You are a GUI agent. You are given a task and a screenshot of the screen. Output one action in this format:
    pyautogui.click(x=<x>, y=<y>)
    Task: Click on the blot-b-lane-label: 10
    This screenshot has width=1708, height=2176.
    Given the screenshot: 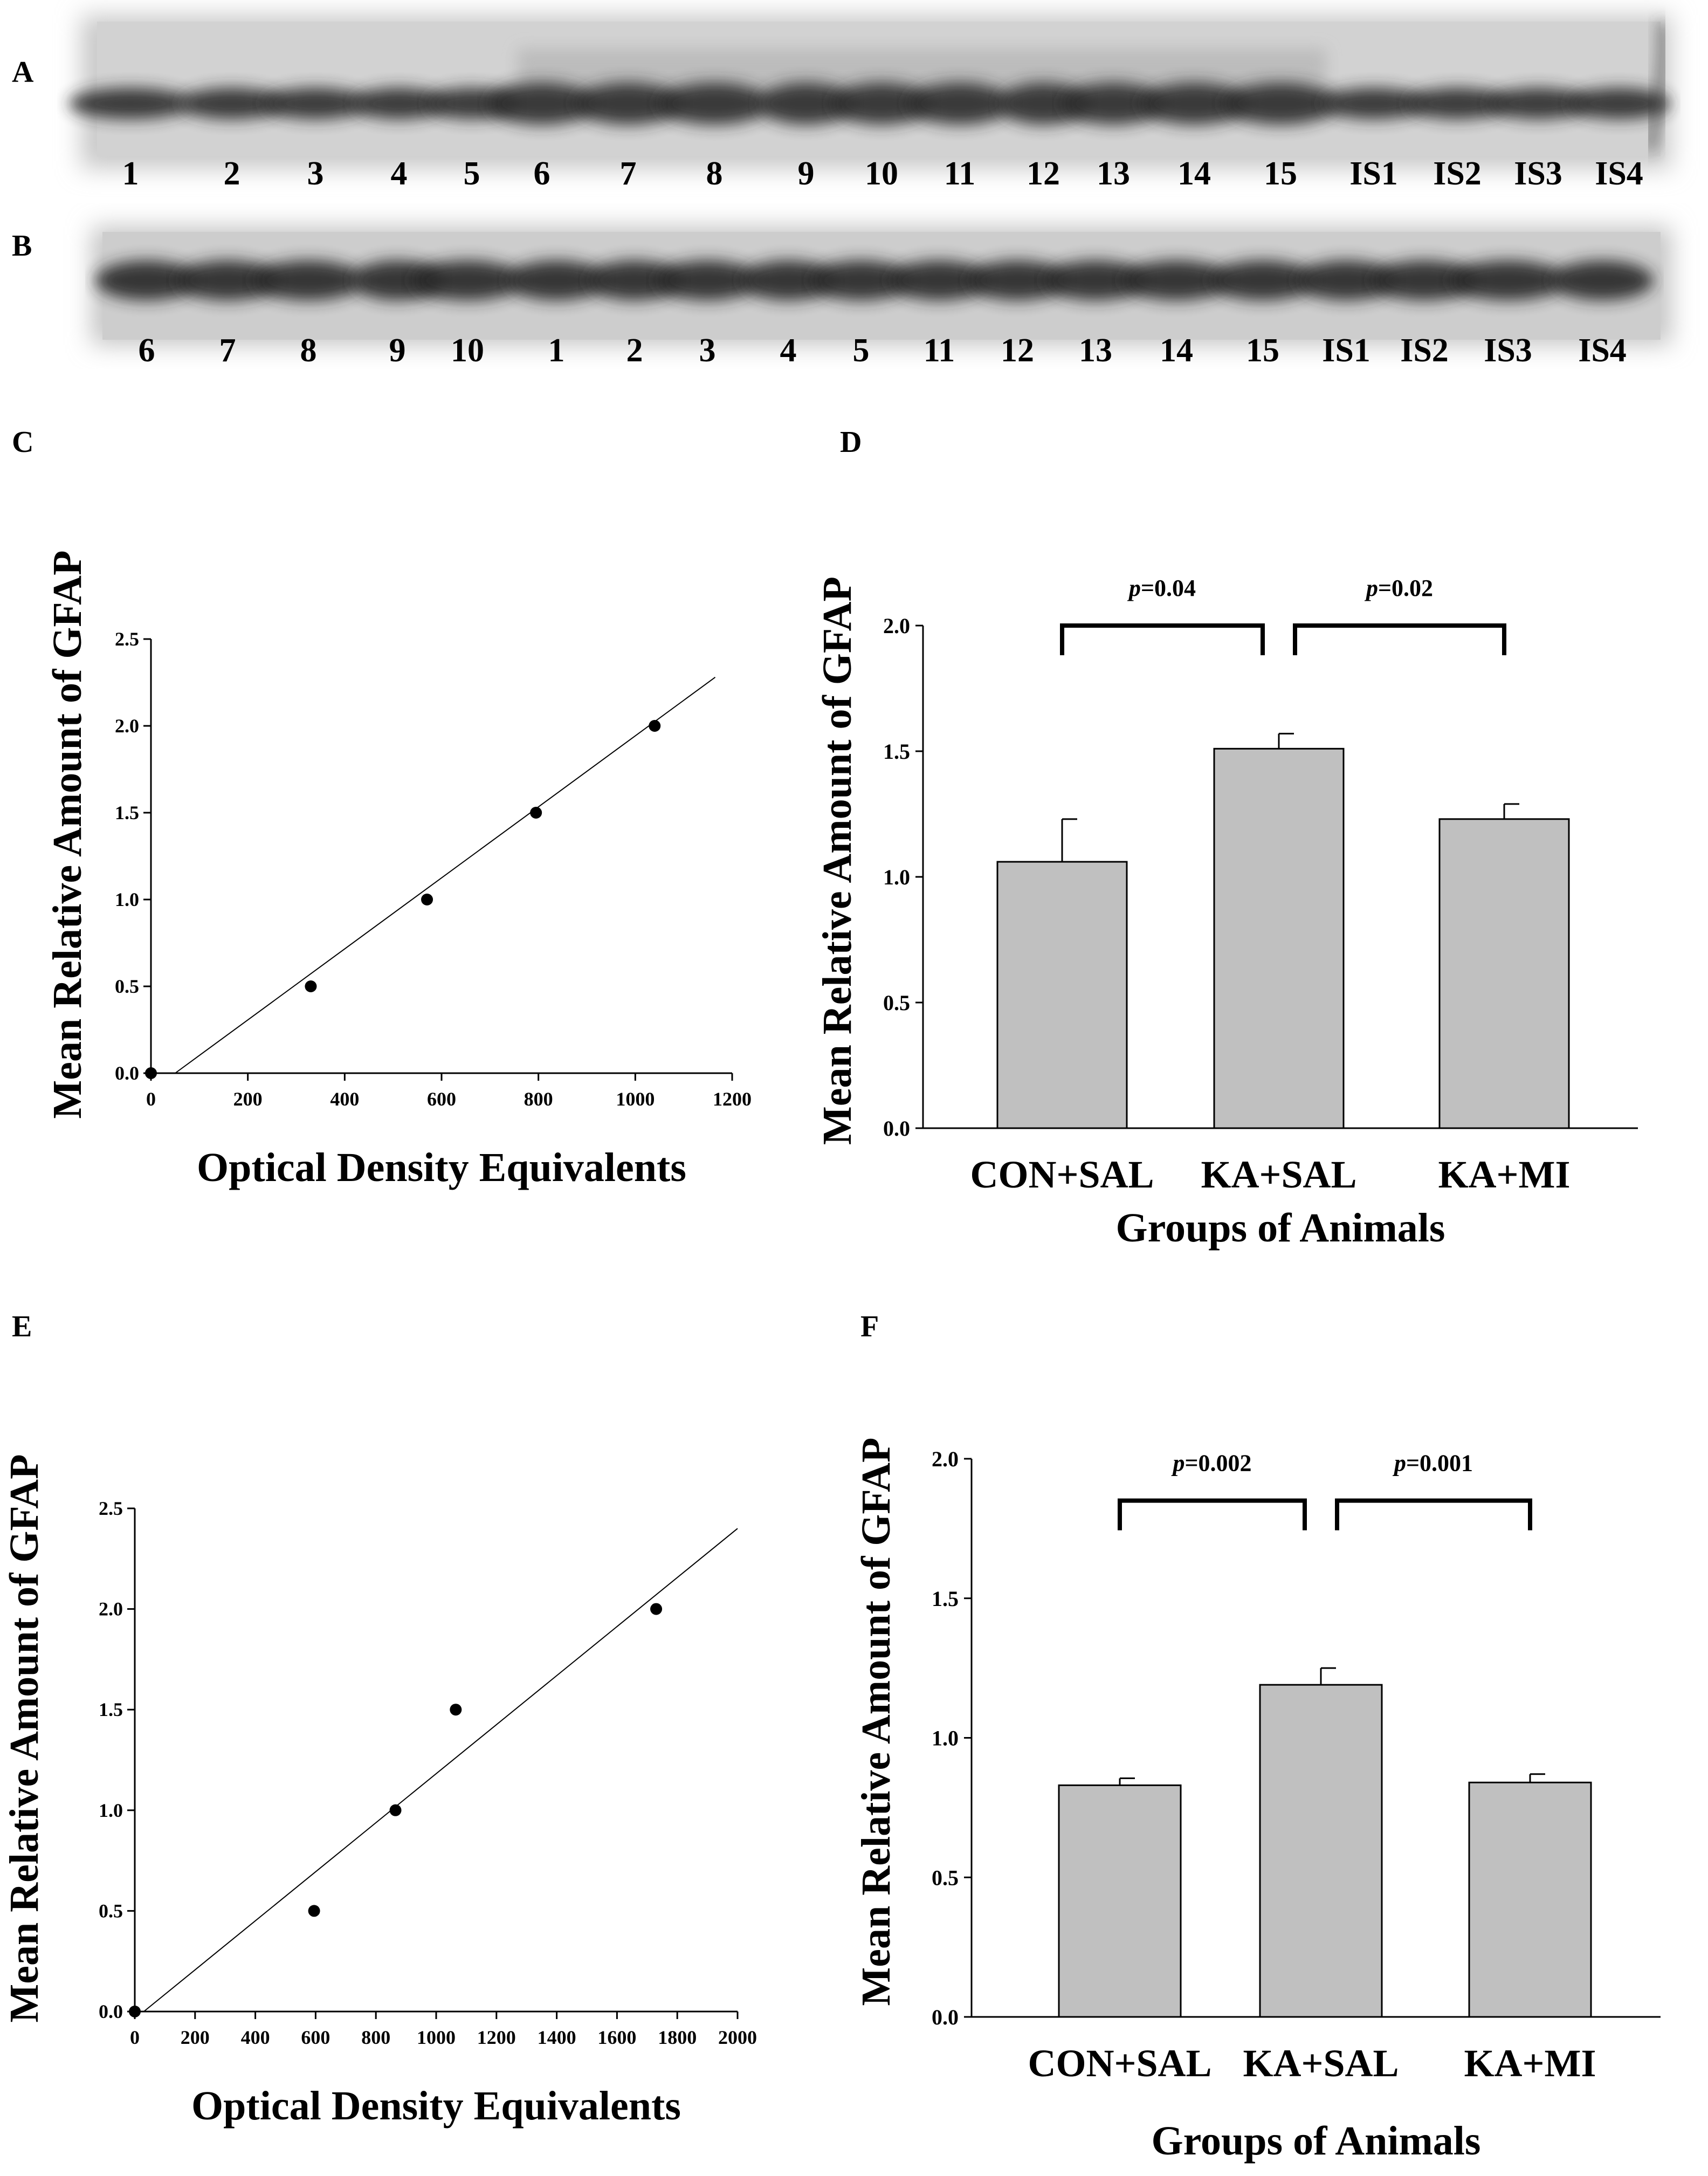 What is the action you would take?
    pyautogui.click(x=467, y=350)
    